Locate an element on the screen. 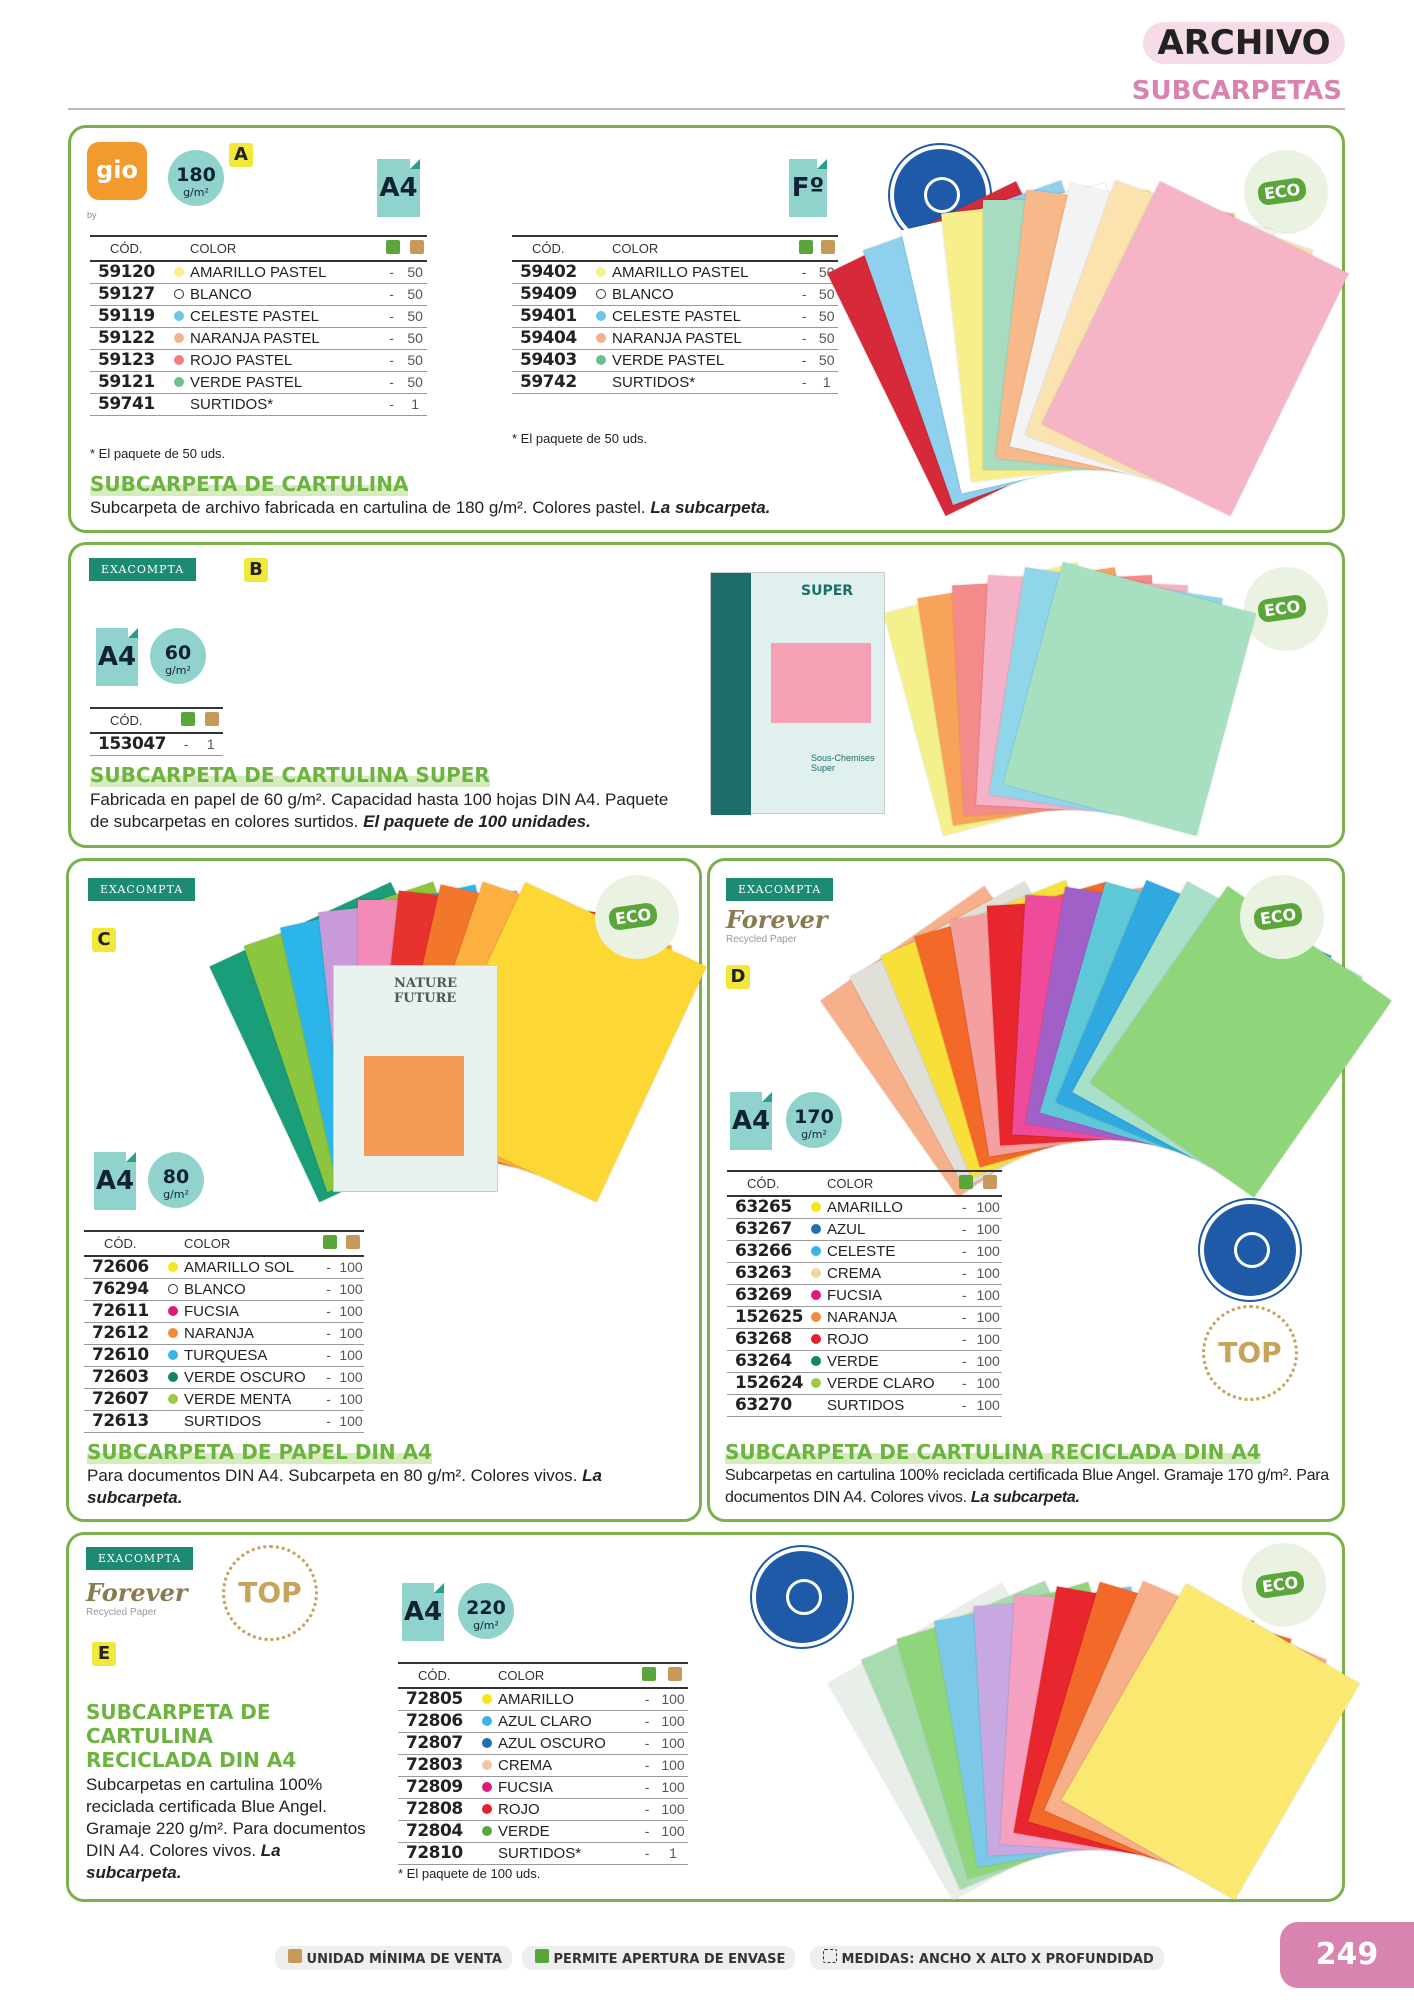 The height and width of the screenshot is (2000, 1414). brand-by: by is located at coordinates (92, 215).